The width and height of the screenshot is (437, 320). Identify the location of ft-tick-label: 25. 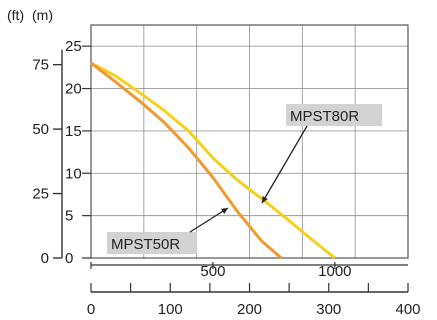
(40, 194).